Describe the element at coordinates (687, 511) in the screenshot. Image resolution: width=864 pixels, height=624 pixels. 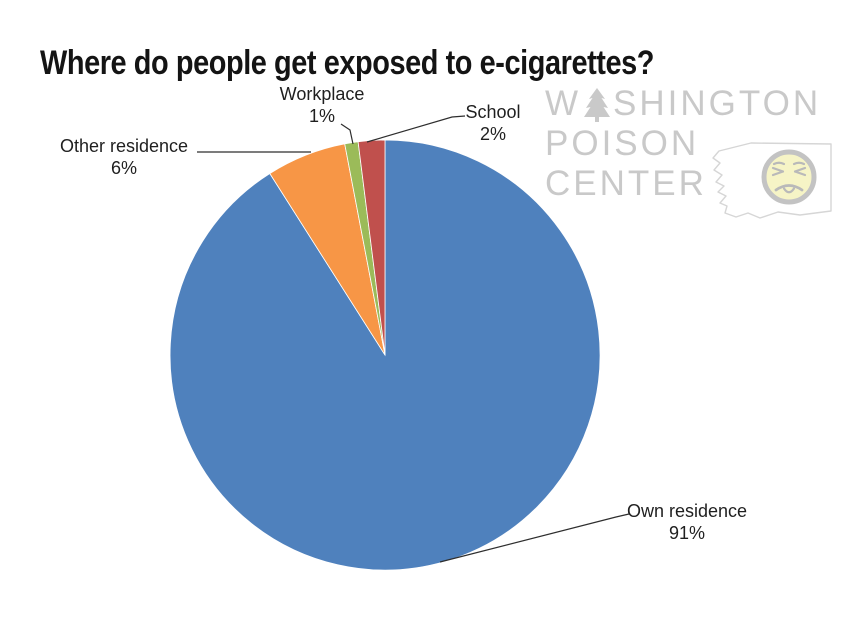
I see `callout-category: Own residence` at that location.